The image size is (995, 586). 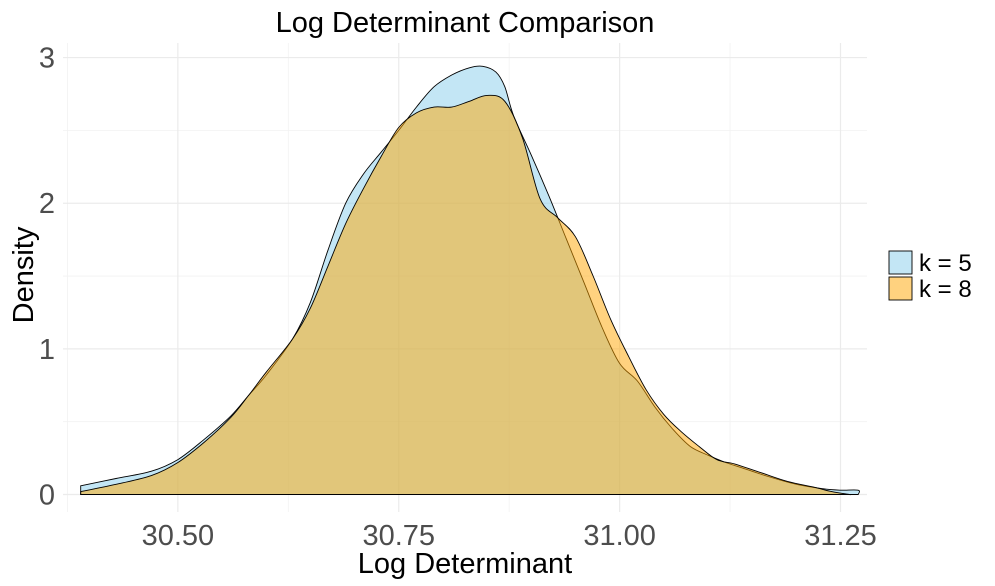 What do you see at coordinates (619, 536) in the screenshot?
I see `x-tick-label: 31.00` at bounding box center [619, 536].